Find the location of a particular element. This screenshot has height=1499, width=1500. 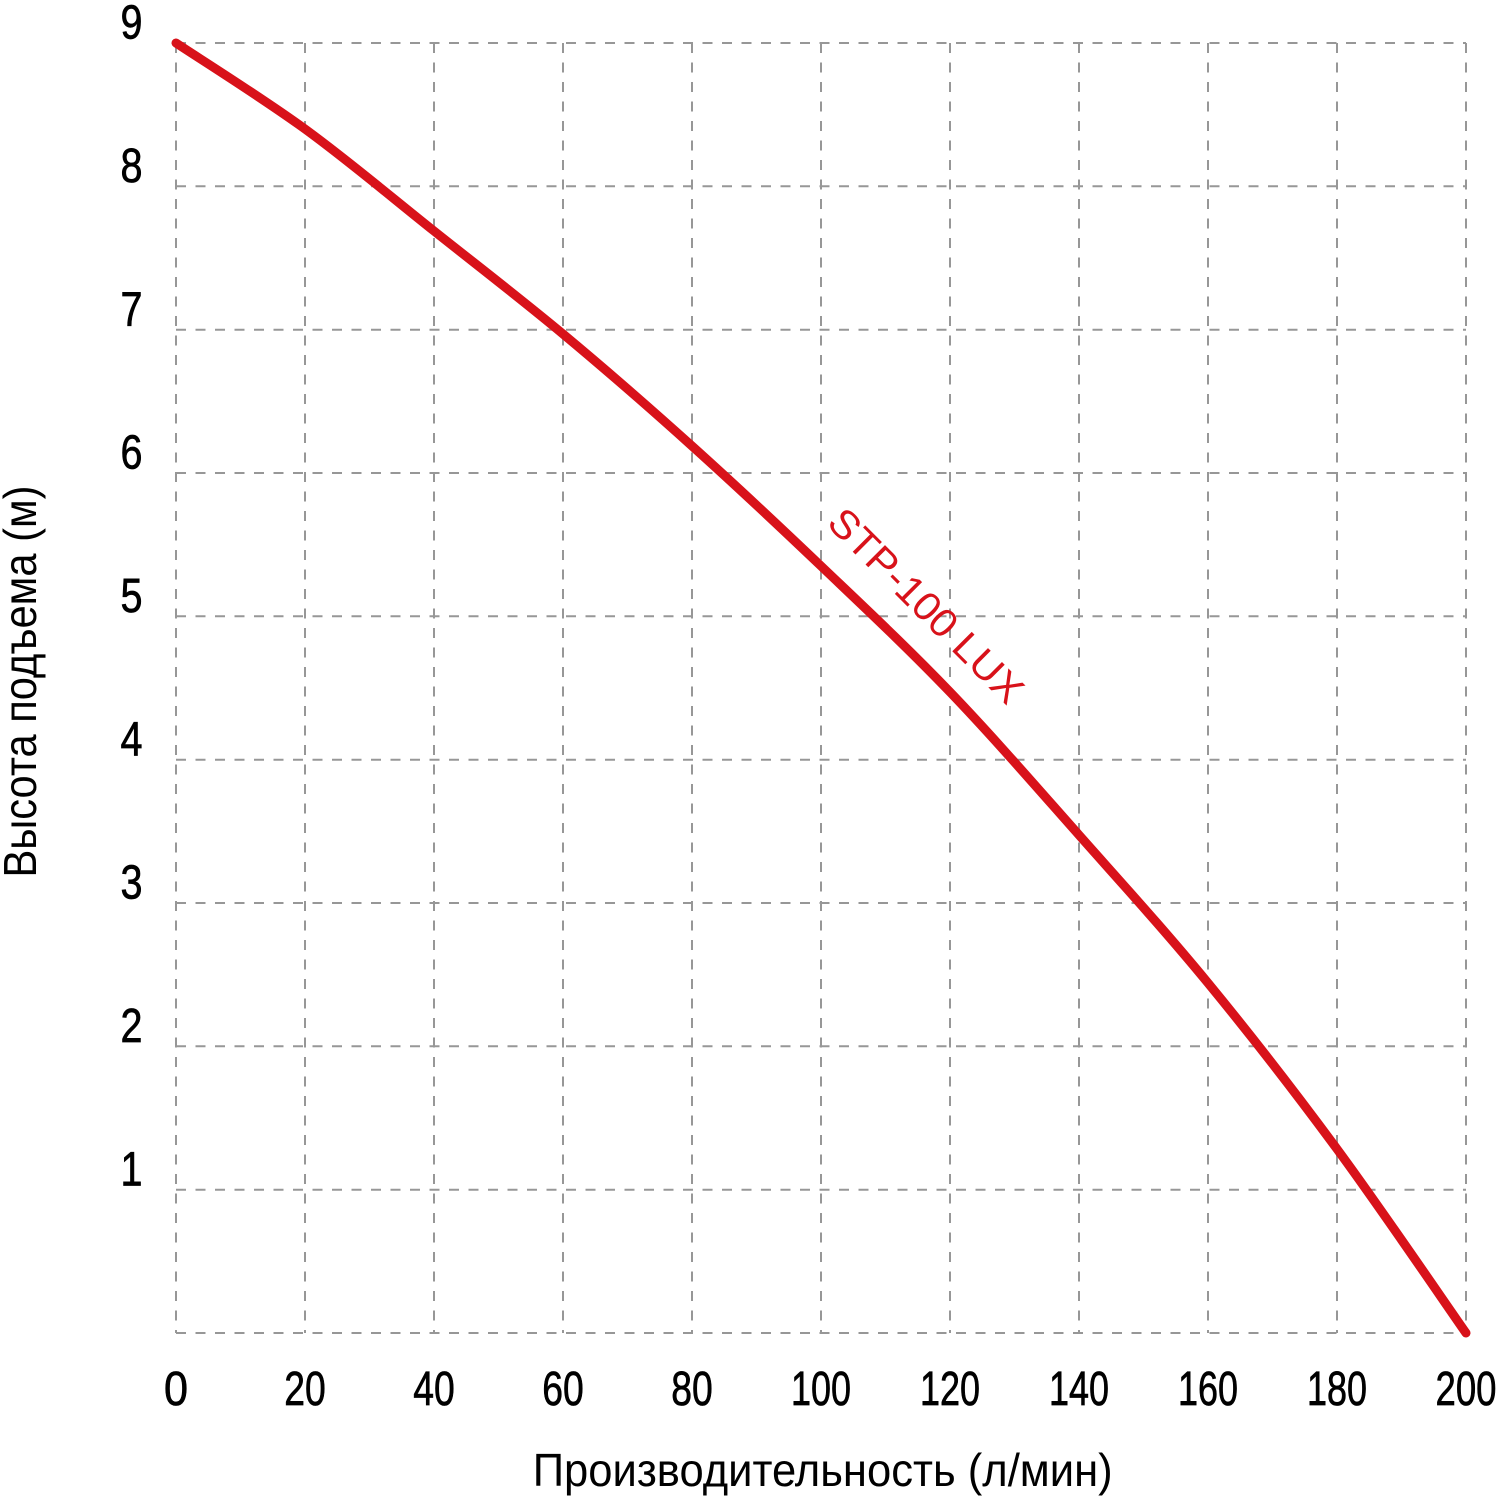

svg-text: 0 is located at coordinates (176, 1389).